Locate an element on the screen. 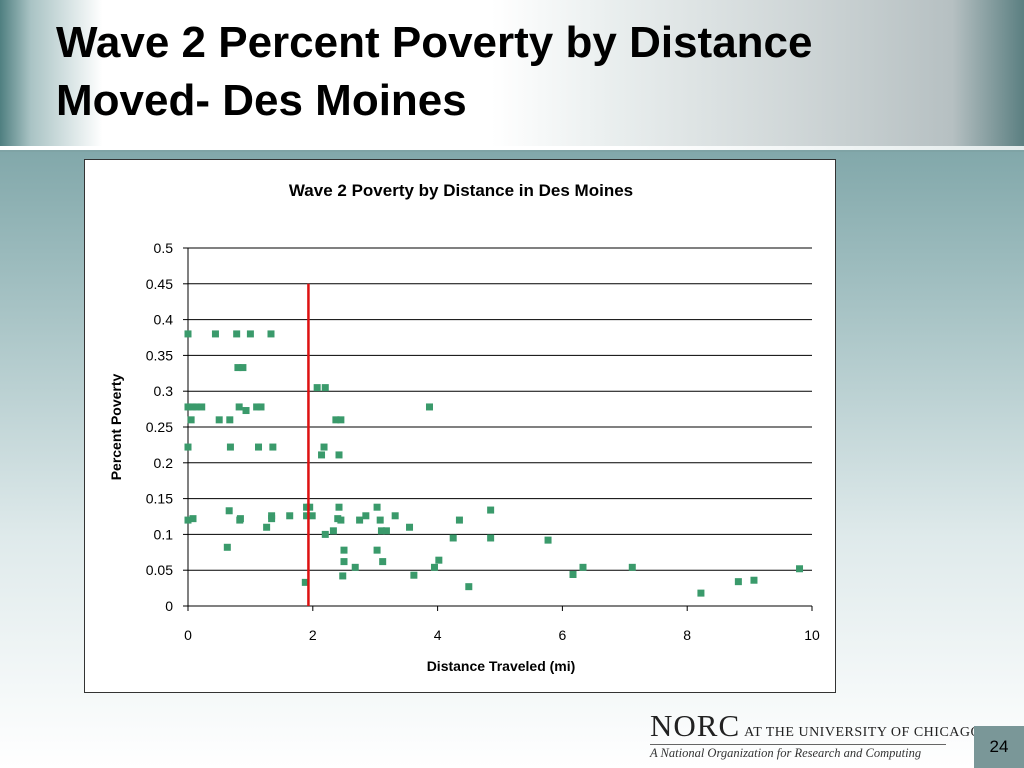  x-tick-label: 8 is located at coordinates (687, 635).